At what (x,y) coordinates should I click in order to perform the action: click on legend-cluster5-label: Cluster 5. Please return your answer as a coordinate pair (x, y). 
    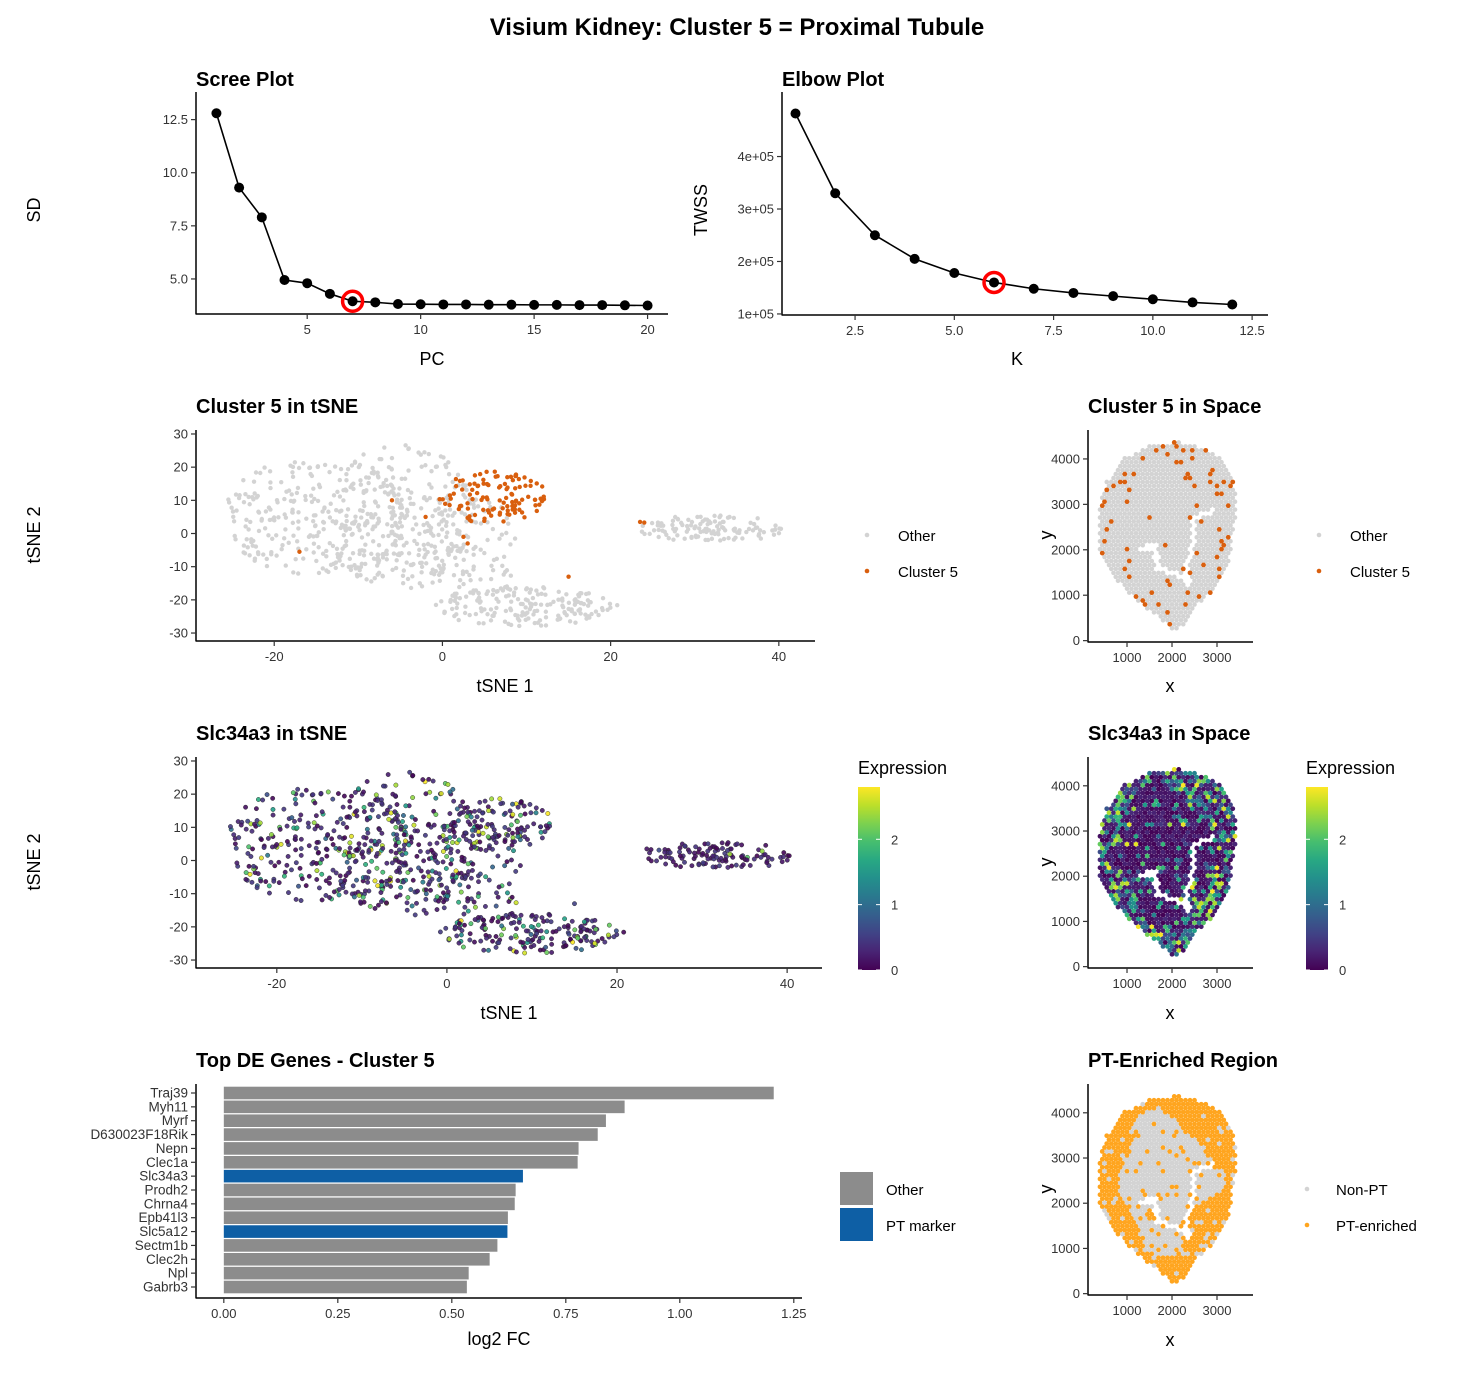
    Looking at the image, I should click on (928, 572).